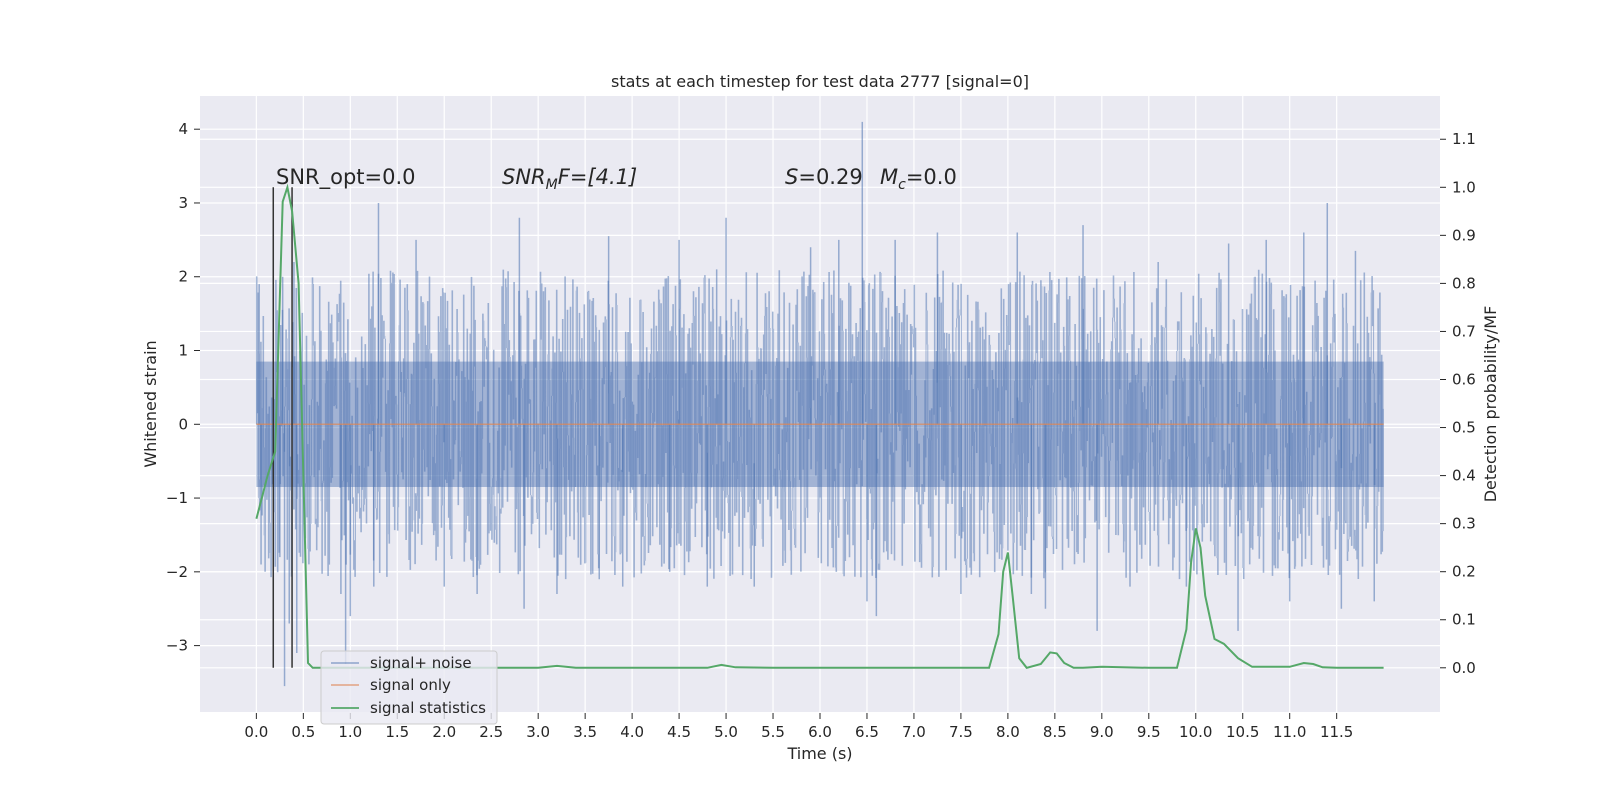 This screenshot has height=800, width=1600. Describe the element at coordinates (177, 498) in the screenshot. I see `y-tick-label: −1` at that location.